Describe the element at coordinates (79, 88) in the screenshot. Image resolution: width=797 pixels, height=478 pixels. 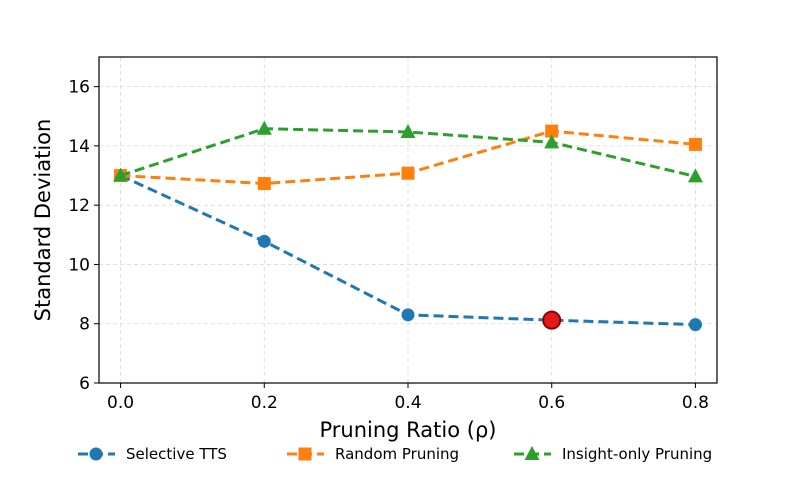
I see `y-tick-label: 16` at that location.